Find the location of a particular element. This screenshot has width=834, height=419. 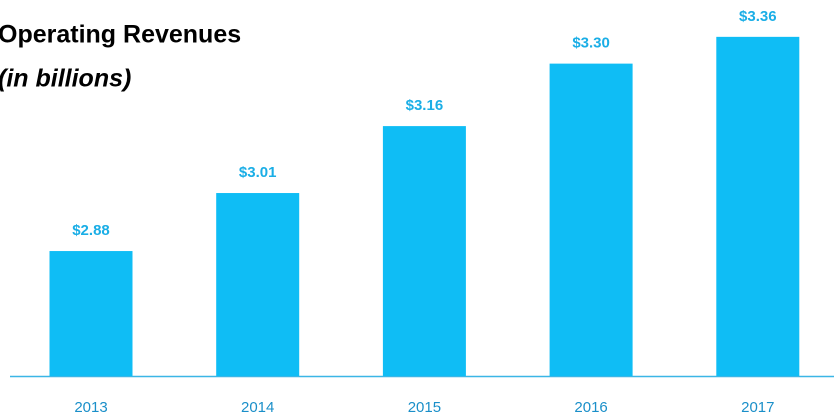

x-tick-label: 2014 is located at coordinates (257, 407).